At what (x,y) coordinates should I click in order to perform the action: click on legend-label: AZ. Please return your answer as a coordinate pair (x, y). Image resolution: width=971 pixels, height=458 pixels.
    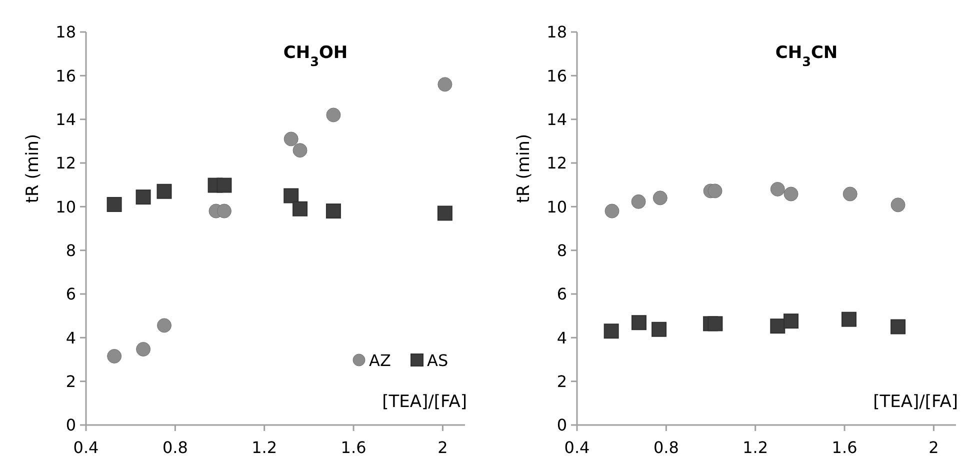
    Looking at the image, I should click on (380, 360).